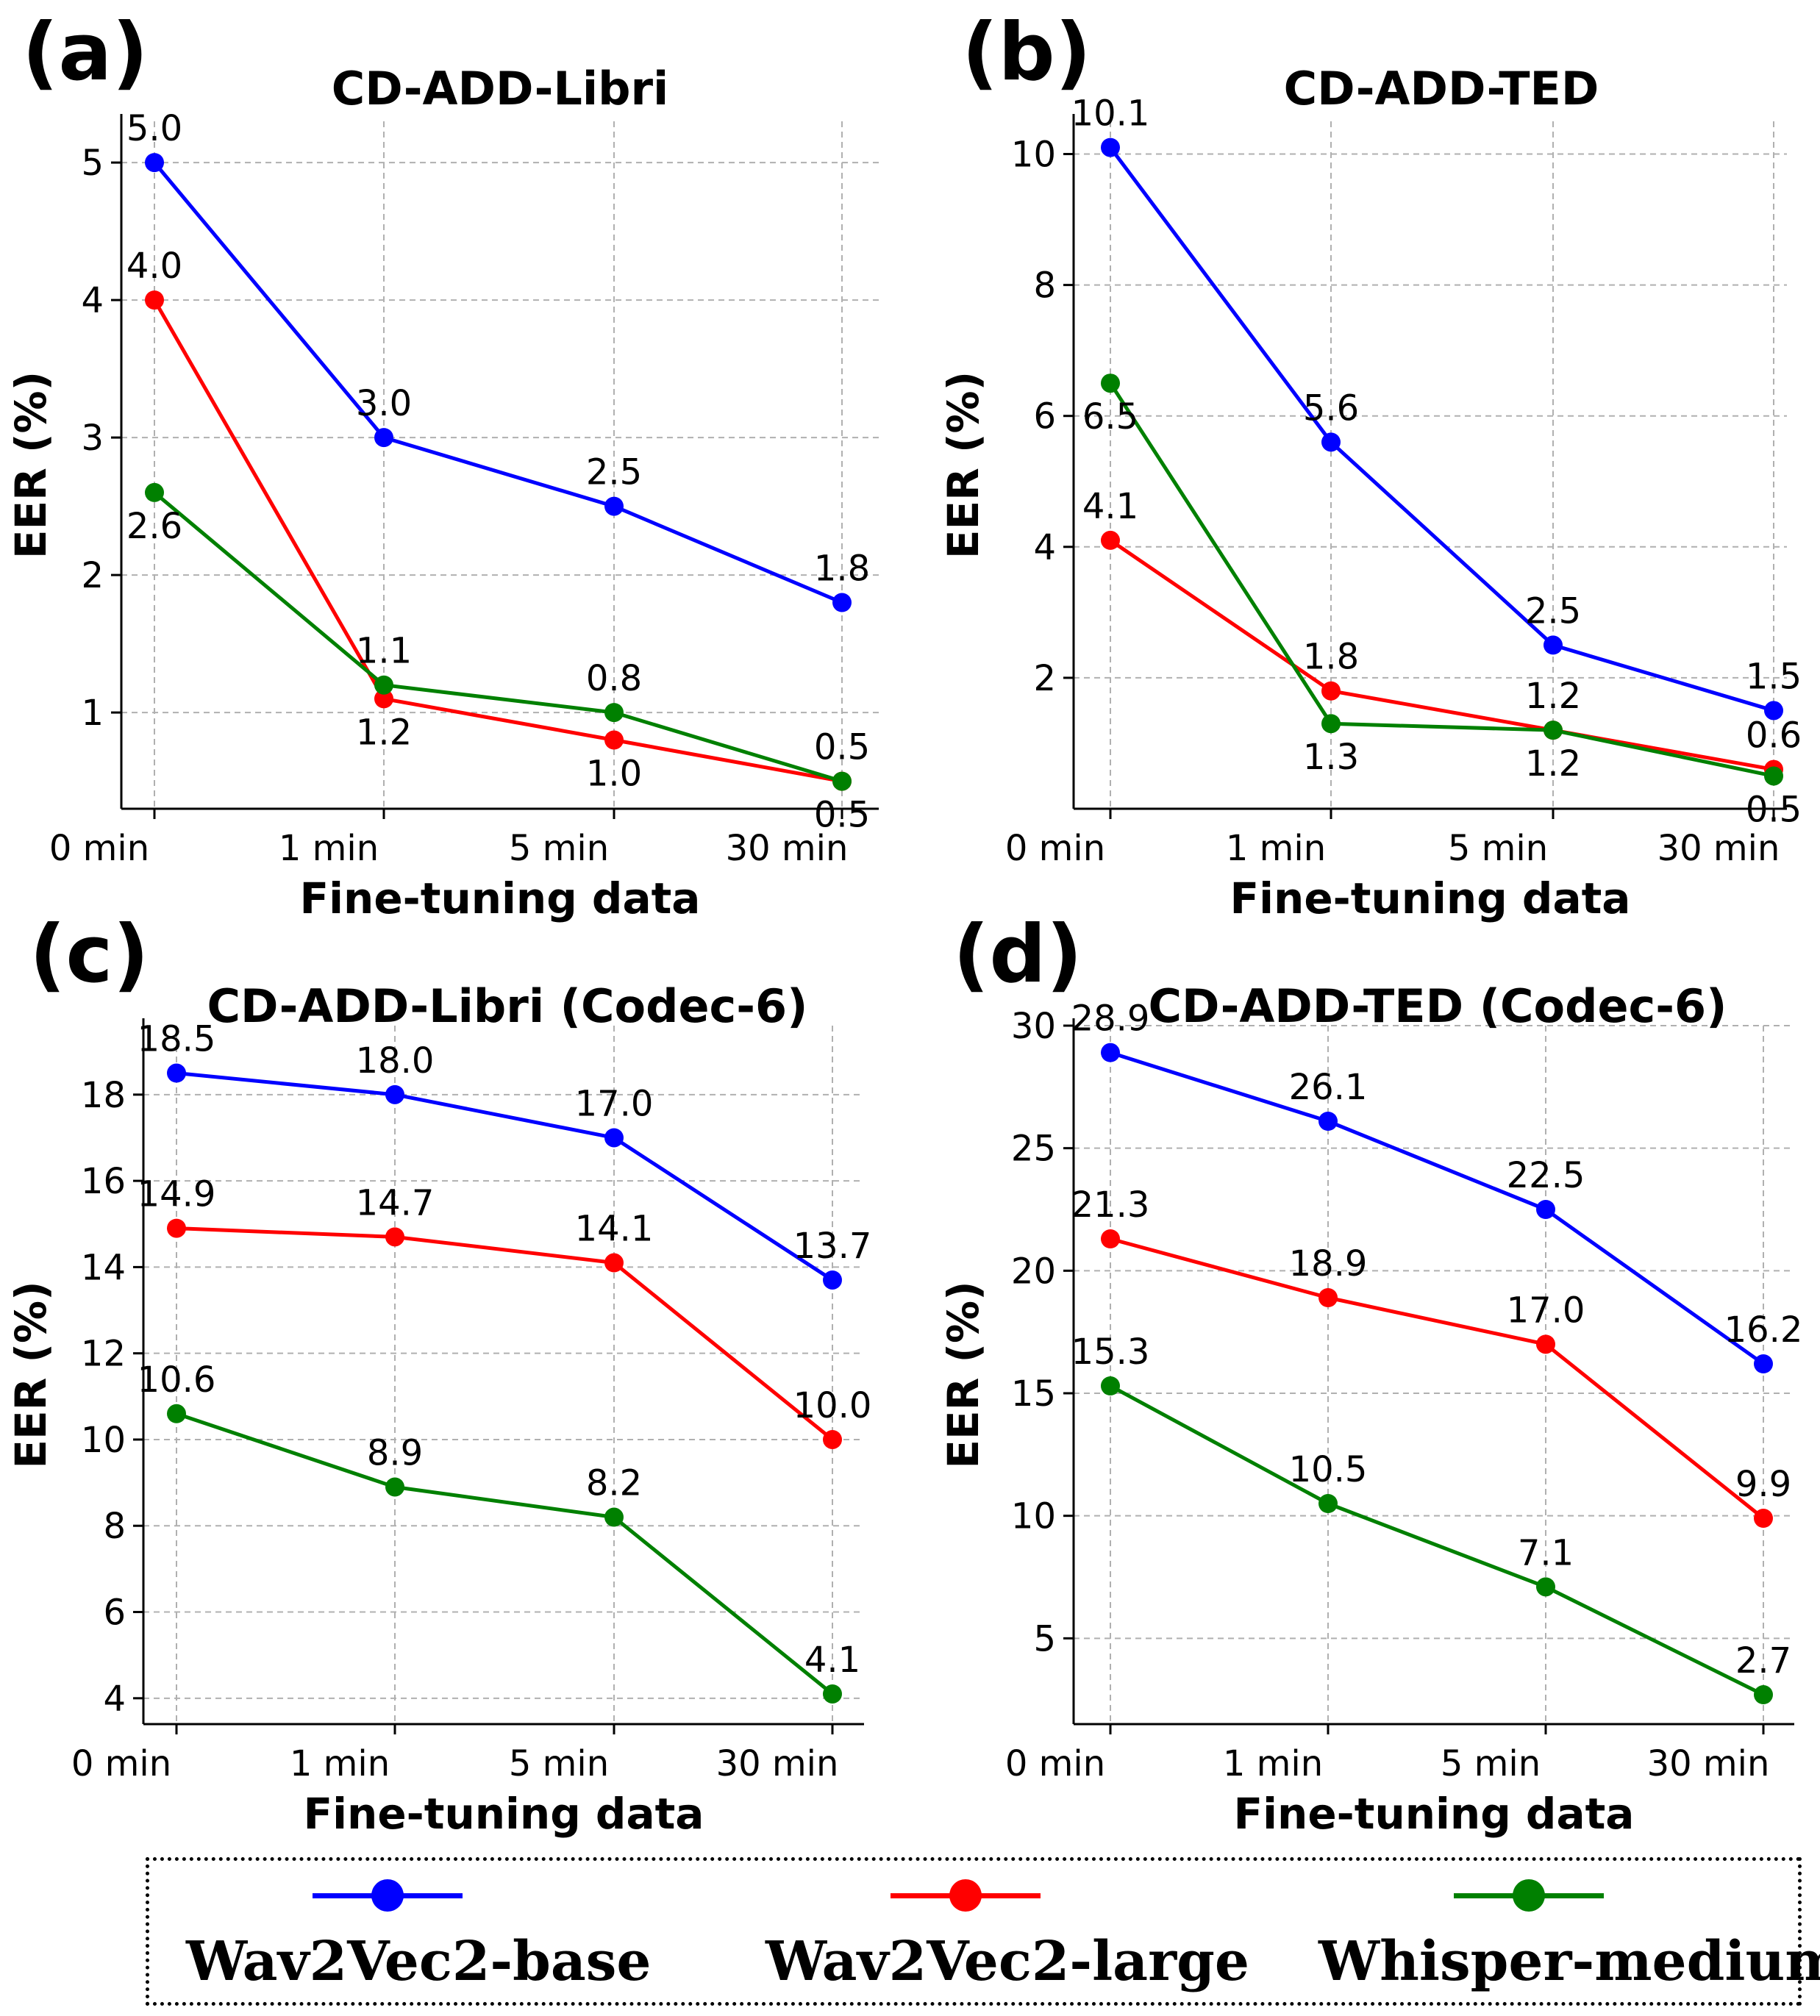 This screenshot has width=1820, height=2016. Describe the element at coordinates (384, 732) in the screenshot. I see `data-label-wav2vec2-large: 1.2` at that location.